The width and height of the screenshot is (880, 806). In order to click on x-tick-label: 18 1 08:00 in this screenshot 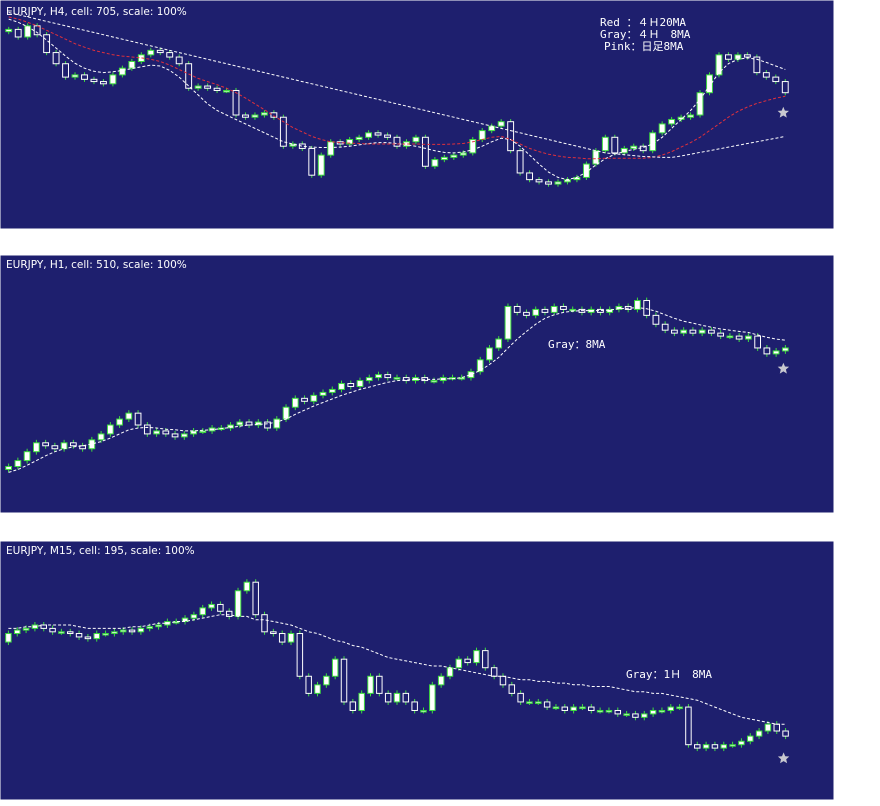, I will do `click(228, 522)`.